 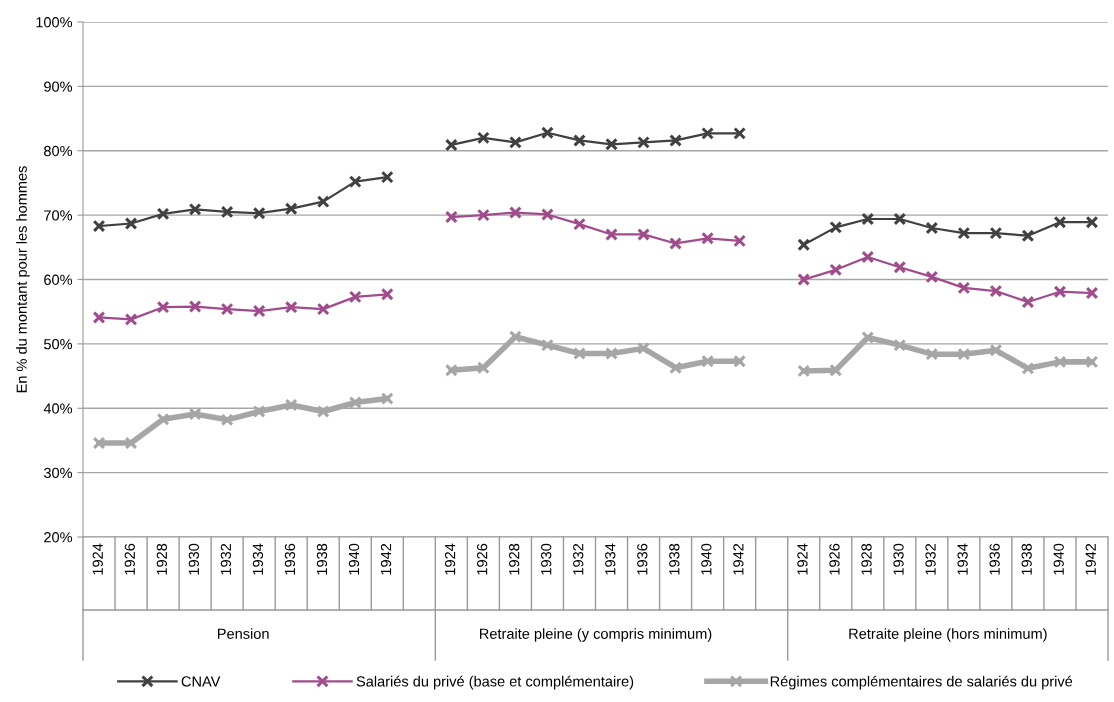 What do you see at coordinates (23, 279) in the screenshot?
I see `y-axis-title: En % du montant pour les hommes` at bounding box center [23, 279].